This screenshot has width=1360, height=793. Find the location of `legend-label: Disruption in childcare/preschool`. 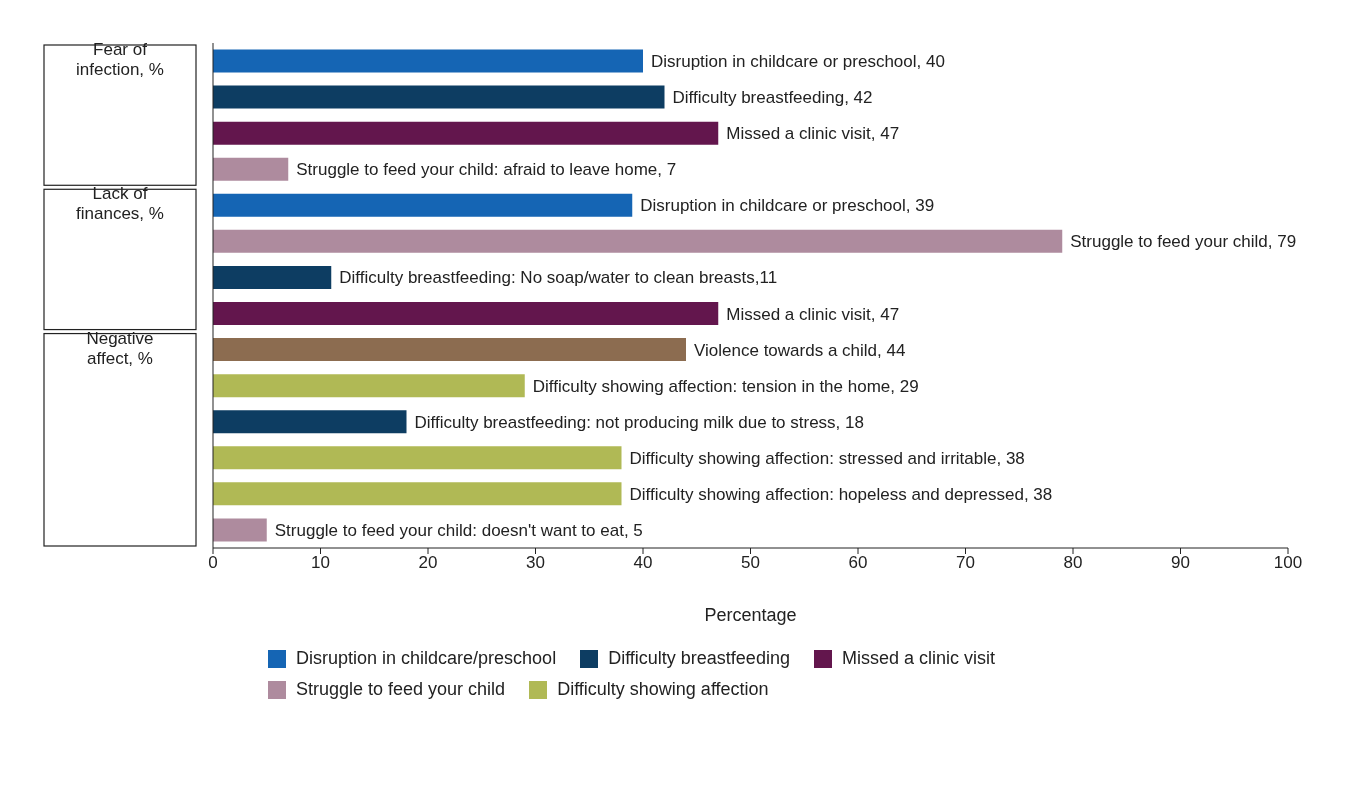

legend-label: Disruption in childcare/preschool is located at coordinates (426, 658).